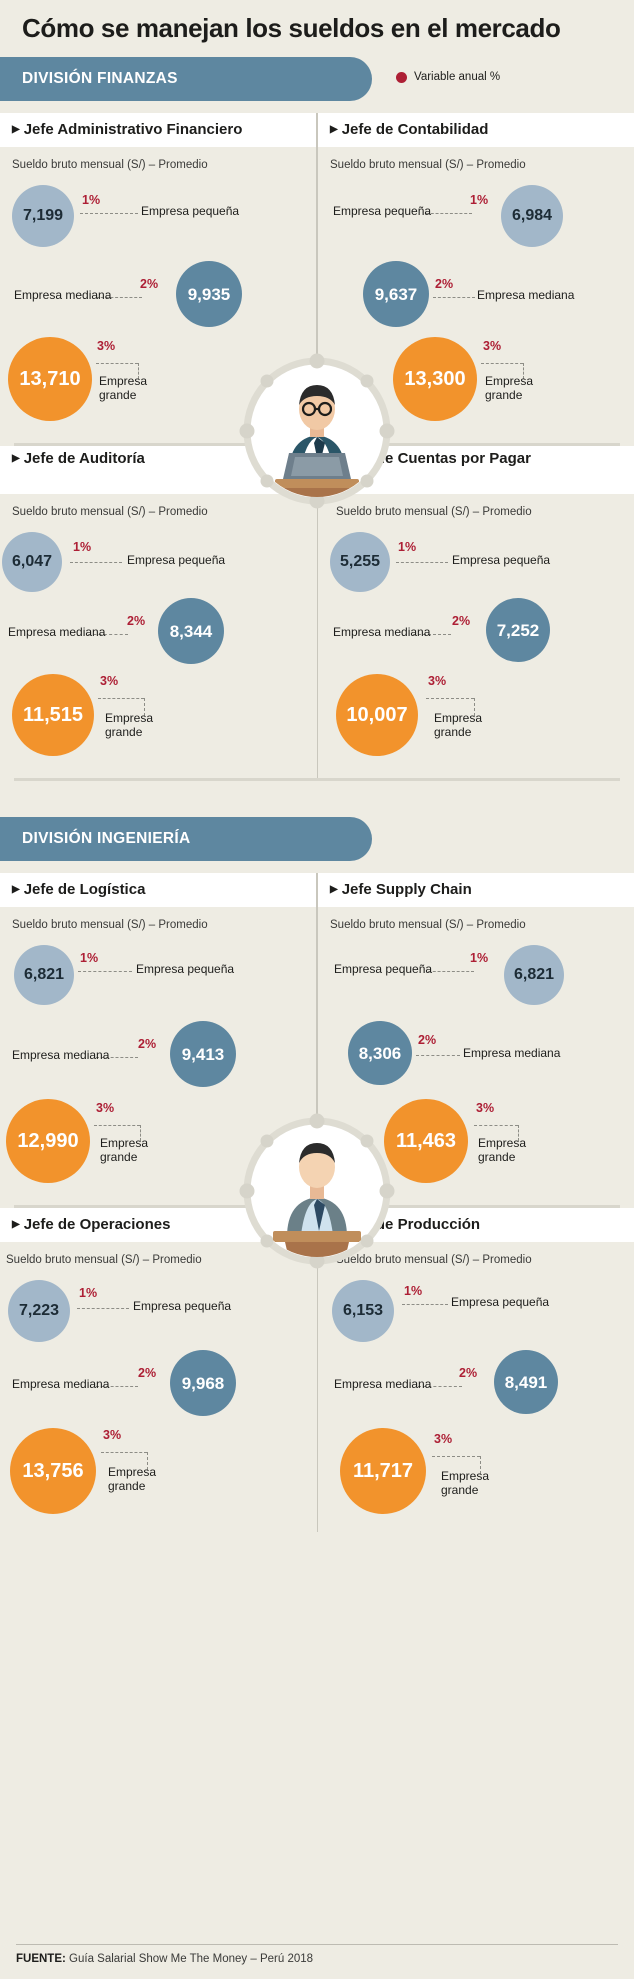 This screenshot has width=634, height=1979. What do you see at coordinates (39, 1311) in the screenshot?
I see `bubble-empresa-pequena: 7,223` at bounding box center [39, 1311].